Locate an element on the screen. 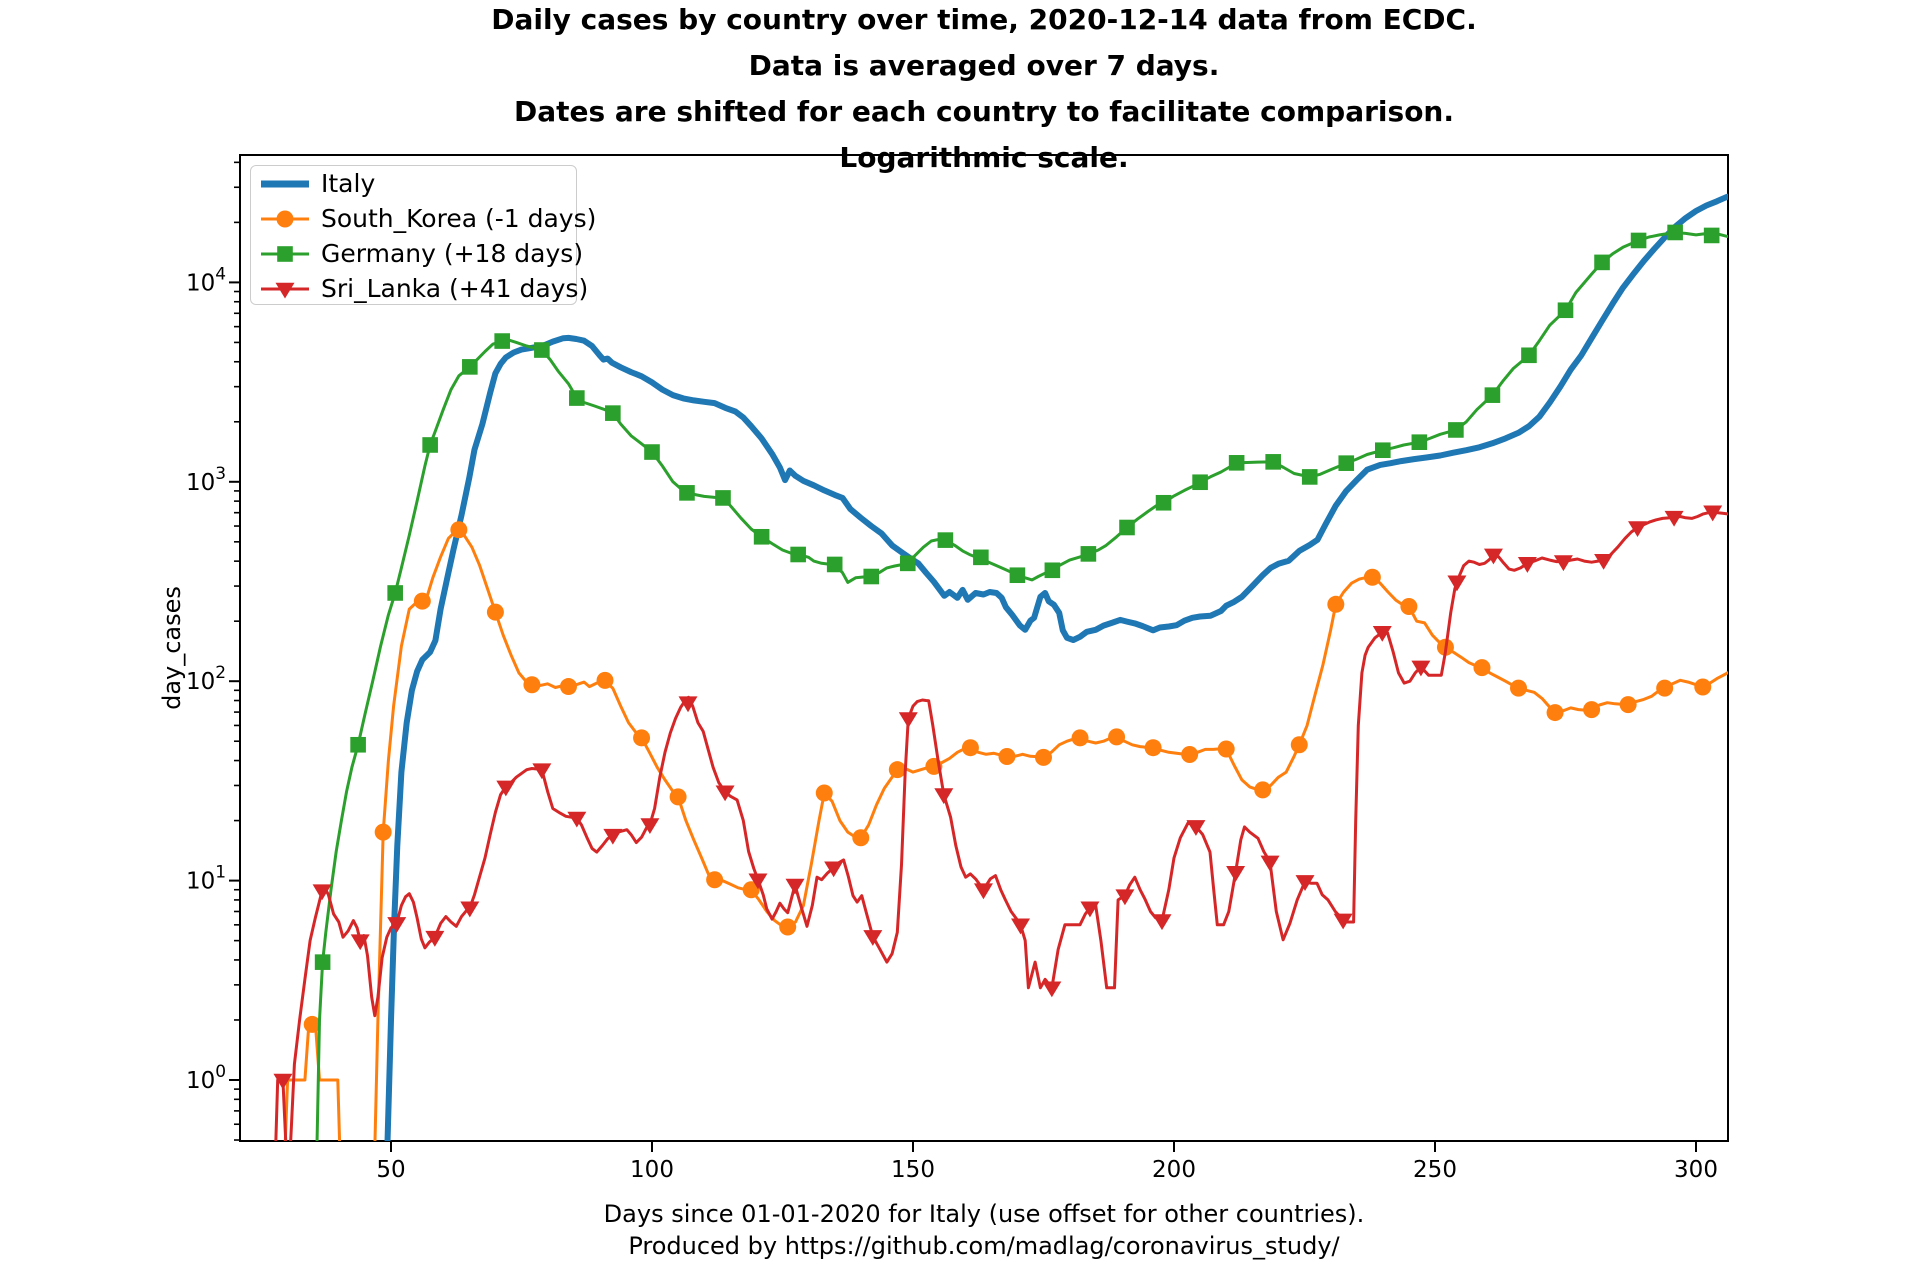  x-tick-label: 250 is located at coordinates (1435, 1170).